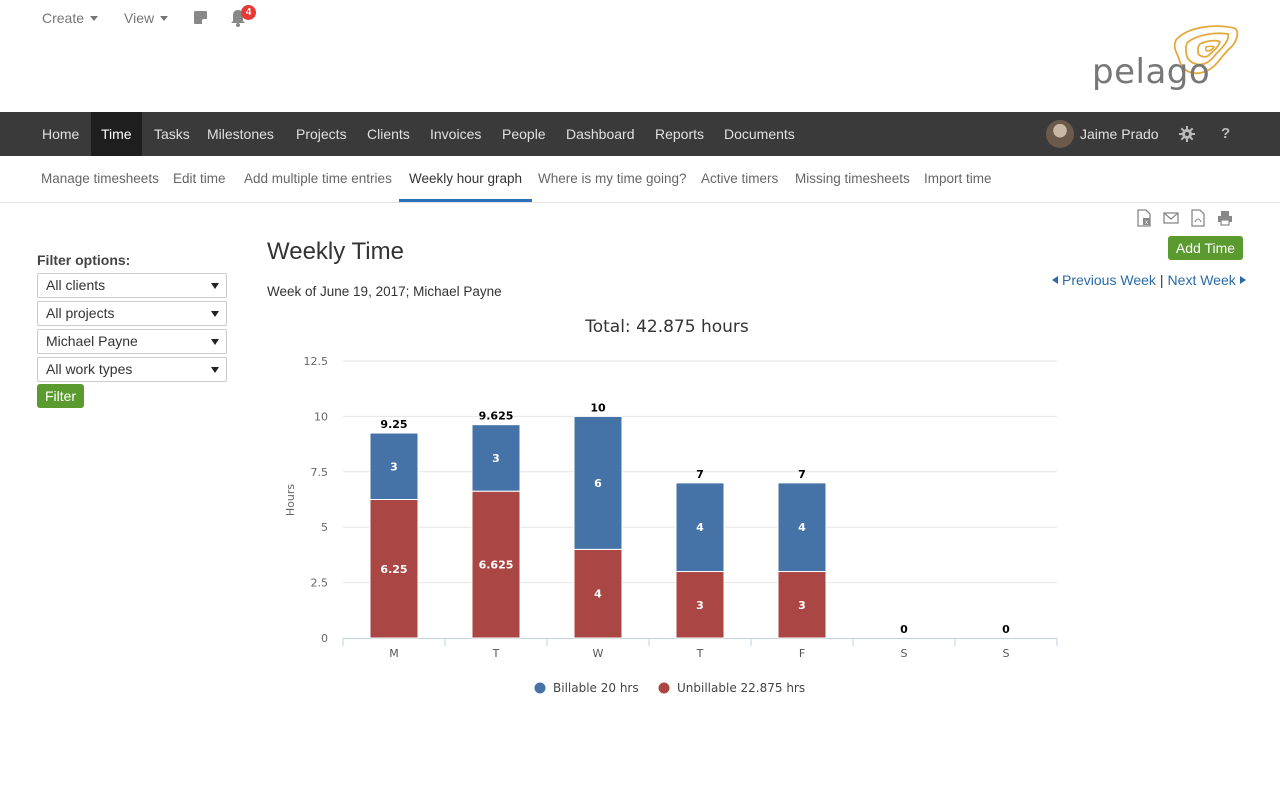 The height and width of the screenshot is (798, 1280). What do you see at coordinates (598, 653) in the screenshot?
I see `x-tick-label: W` at bounding box center [598, 653].